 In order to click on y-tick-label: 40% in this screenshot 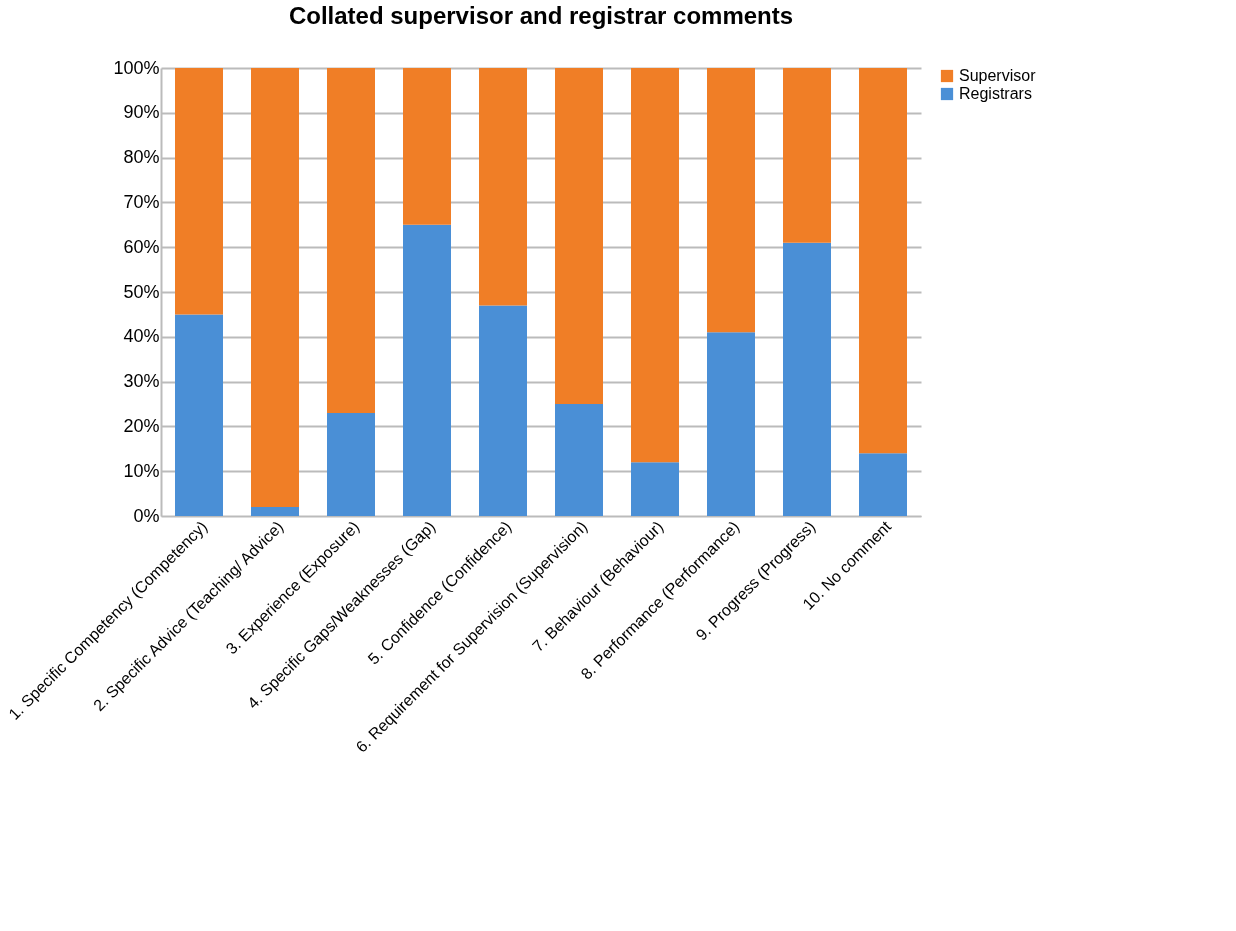, I will do `click(141, 336)`.